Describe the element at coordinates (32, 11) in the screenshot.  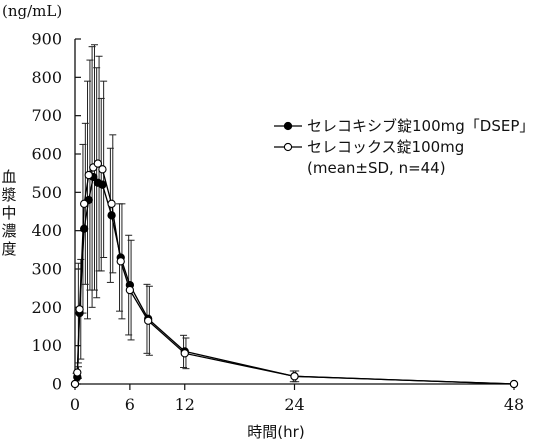
I see `y-unit-label: (ng/mL)` at that location.